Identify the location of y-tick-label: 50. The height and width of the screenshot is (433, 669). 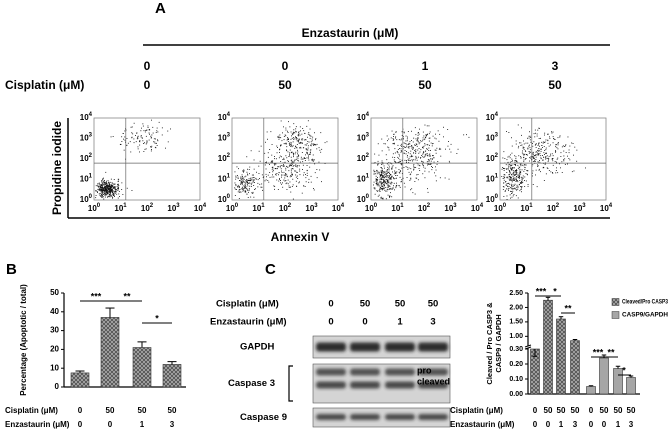
(54, 292).